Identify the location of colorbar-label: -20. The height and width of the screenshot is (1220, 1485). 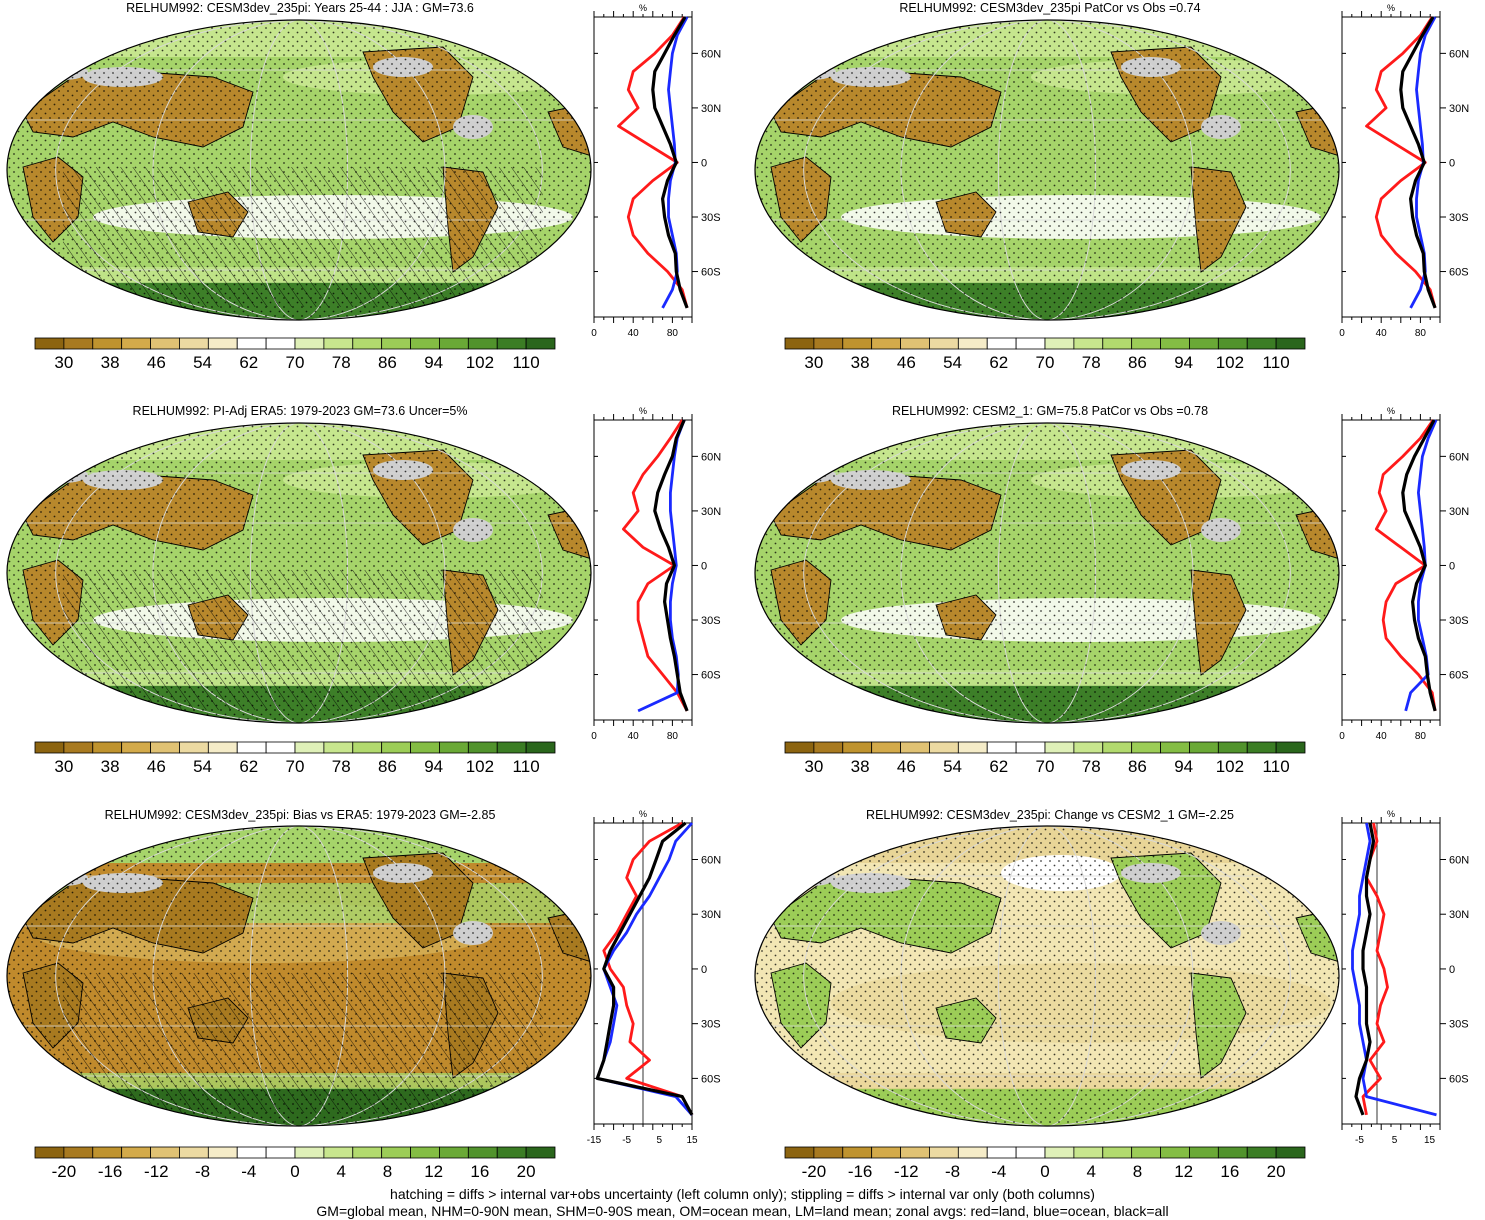
(64, 1171).